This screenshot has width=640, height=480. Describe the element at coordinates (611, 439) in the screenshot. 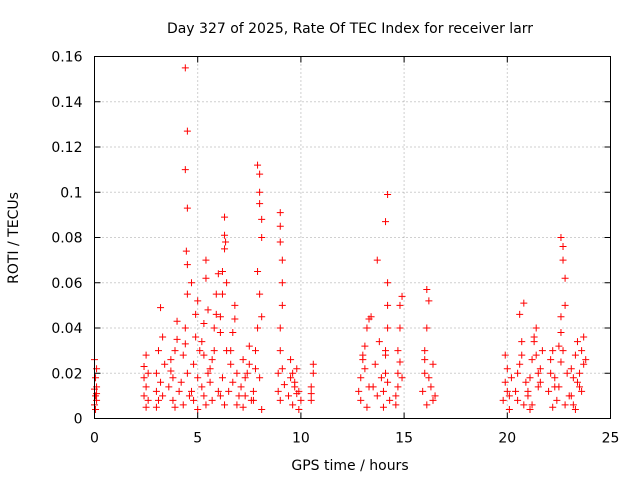

I see `x-tick-label: 25` at that location.